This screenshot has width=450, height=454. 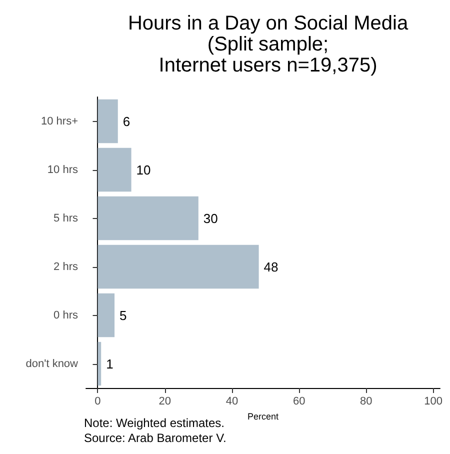 What do you see at coordinates (66, 315) in the screenshot?
I see `y-tick-label: 0 hrs` at bounding box center [66, 315].